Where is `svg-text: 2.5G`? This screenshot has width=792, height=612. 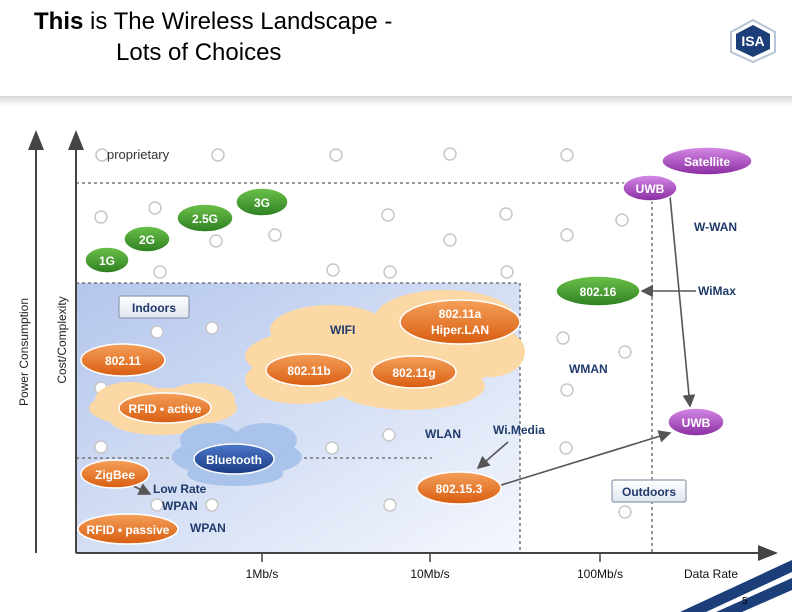 svg-text: 2.5G is located at coordinates (205, 219).